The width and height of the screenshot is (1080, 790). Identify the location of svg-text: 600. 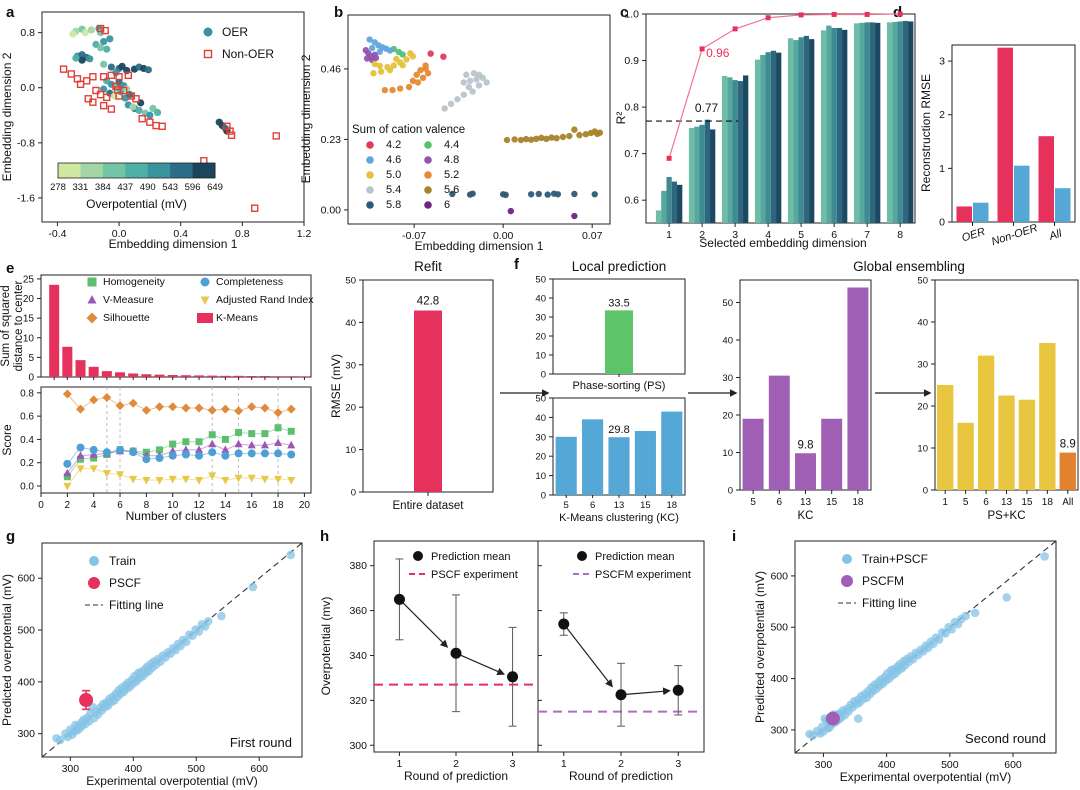
(1013, 765).